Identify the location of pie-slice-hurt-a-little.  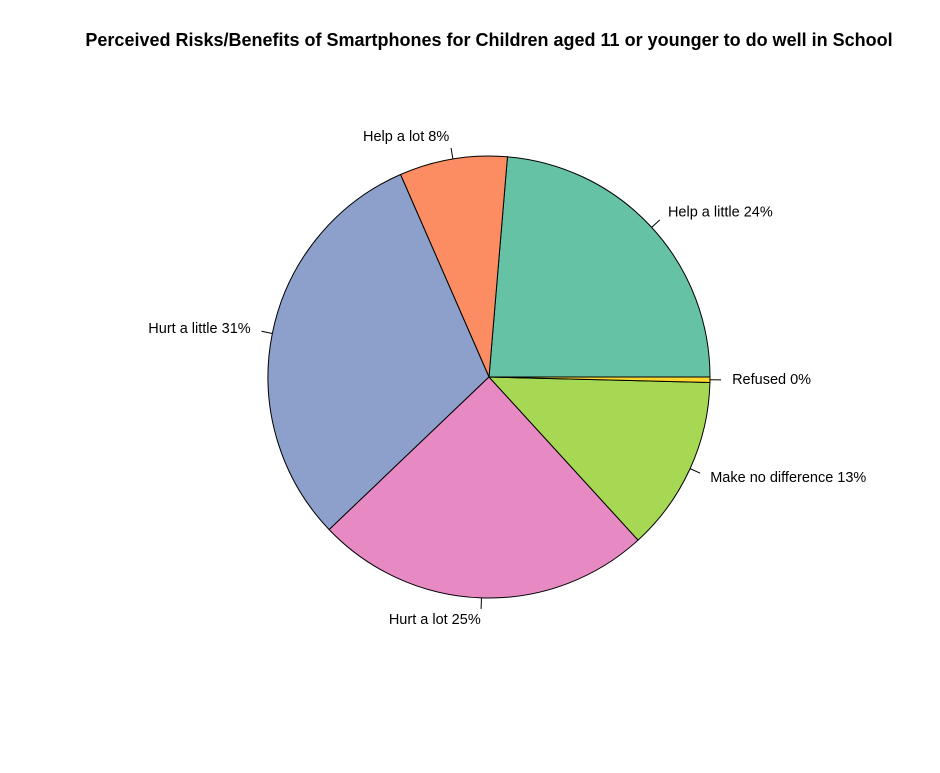
(378, 352).